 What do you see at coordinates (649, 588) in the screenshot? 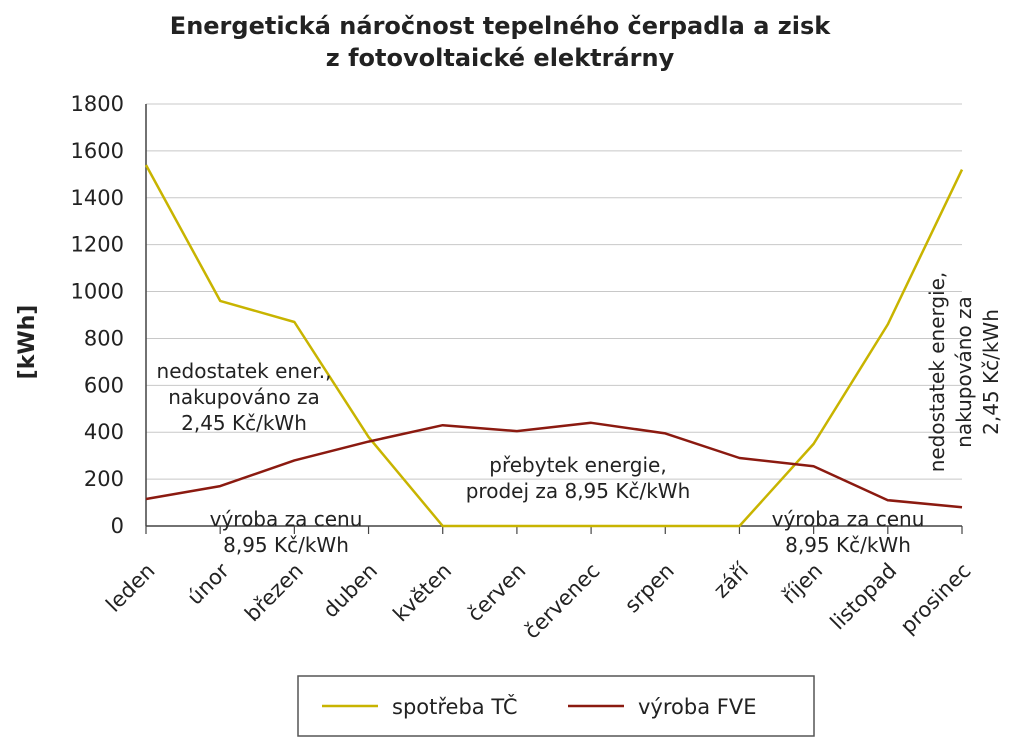
I see `x-tick-label: srpen` at bounding box center [649, 588].